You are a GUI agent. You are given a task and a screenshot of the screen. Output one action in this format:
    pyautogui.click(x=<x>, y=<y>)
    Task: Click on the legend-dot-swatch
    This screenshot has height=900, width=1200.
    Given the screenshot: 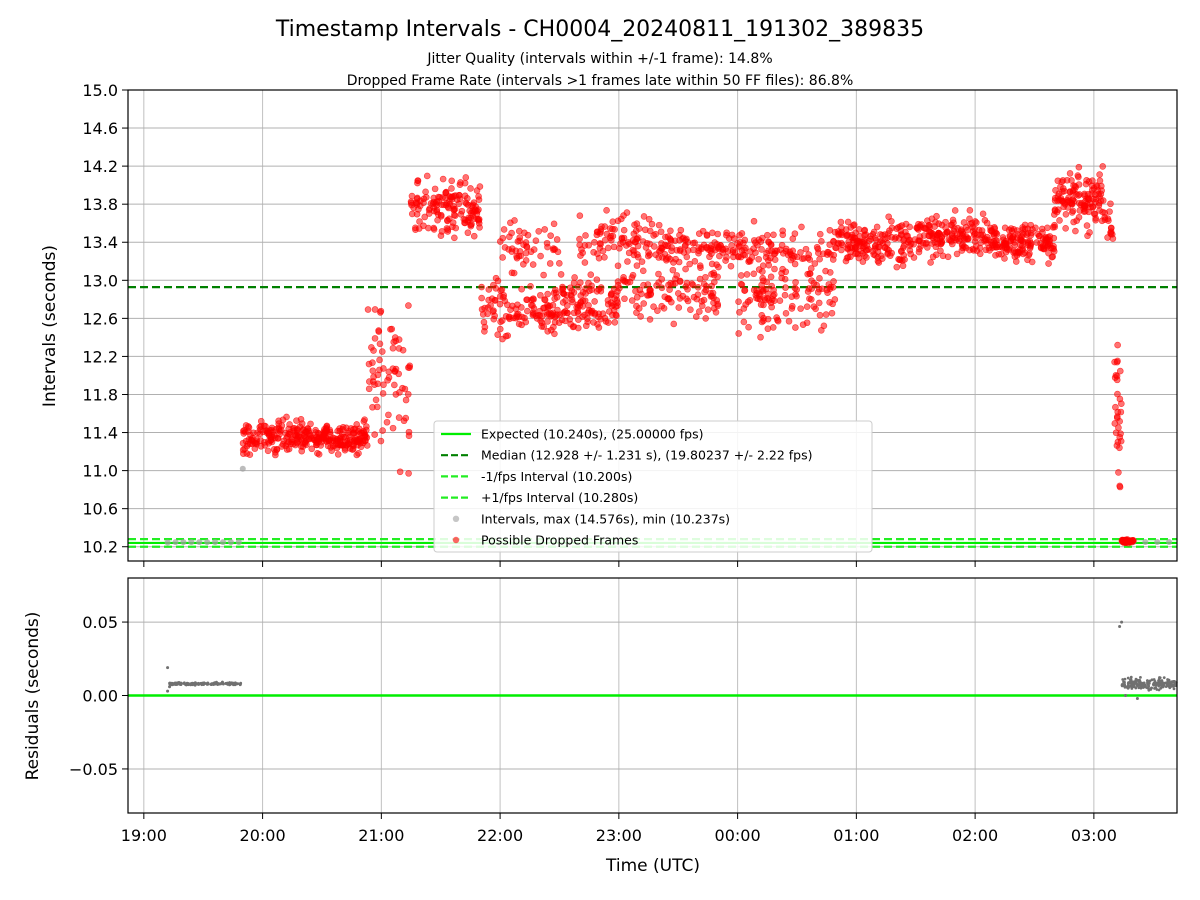 What is the action you would take?
    pyautogui.click(x=456, y=518)
    